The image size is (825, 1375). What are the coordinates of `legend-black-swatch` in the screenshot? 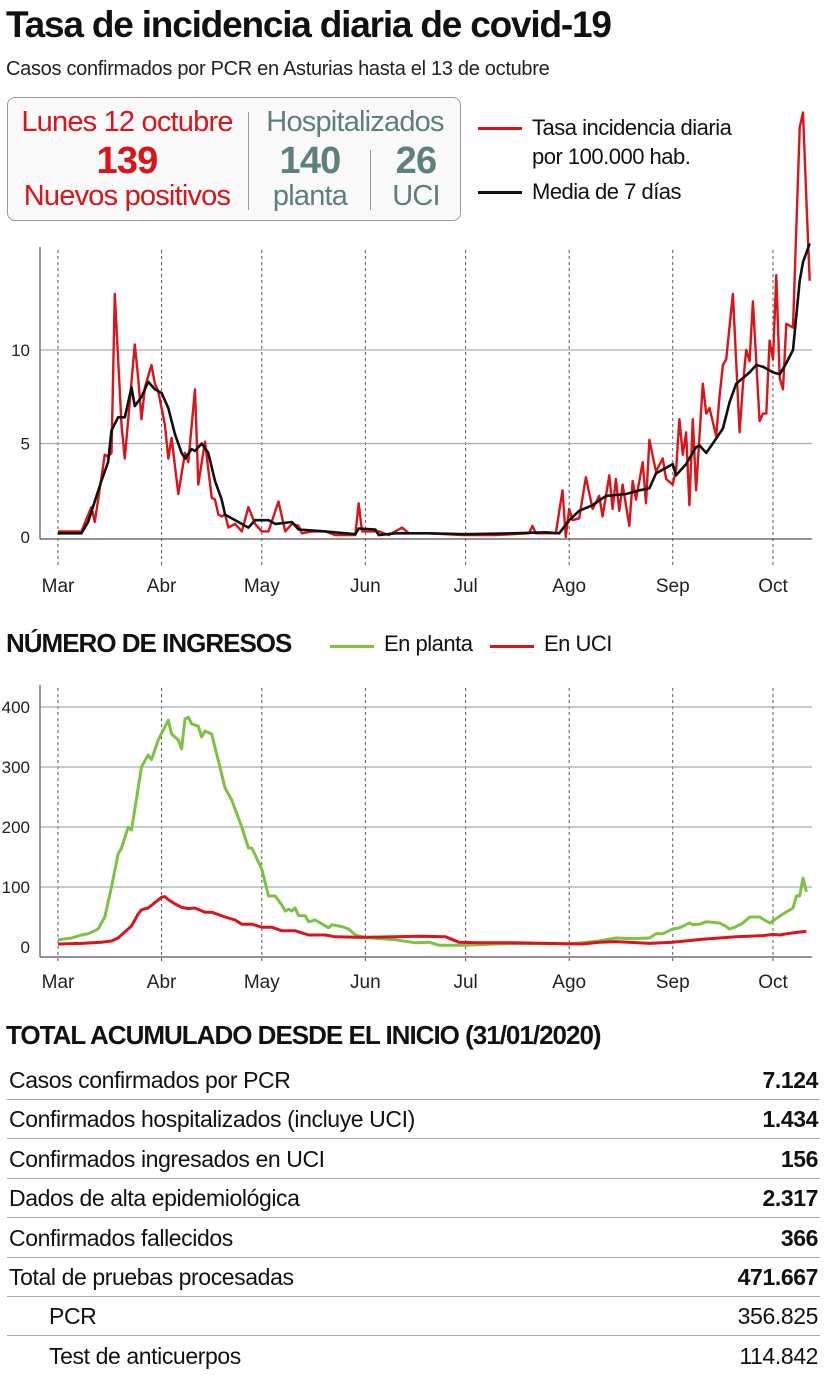 It's located at (500, 192).